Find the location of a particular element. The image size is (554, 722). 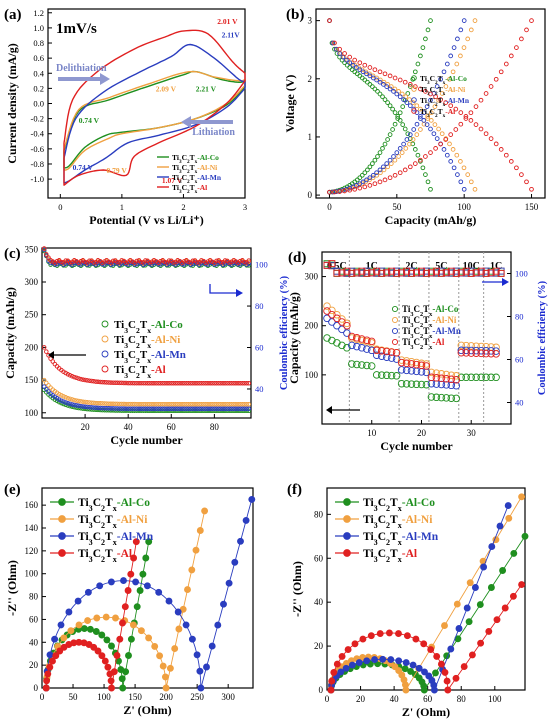

rate-label: 10C is located at coordinates (471, 266).